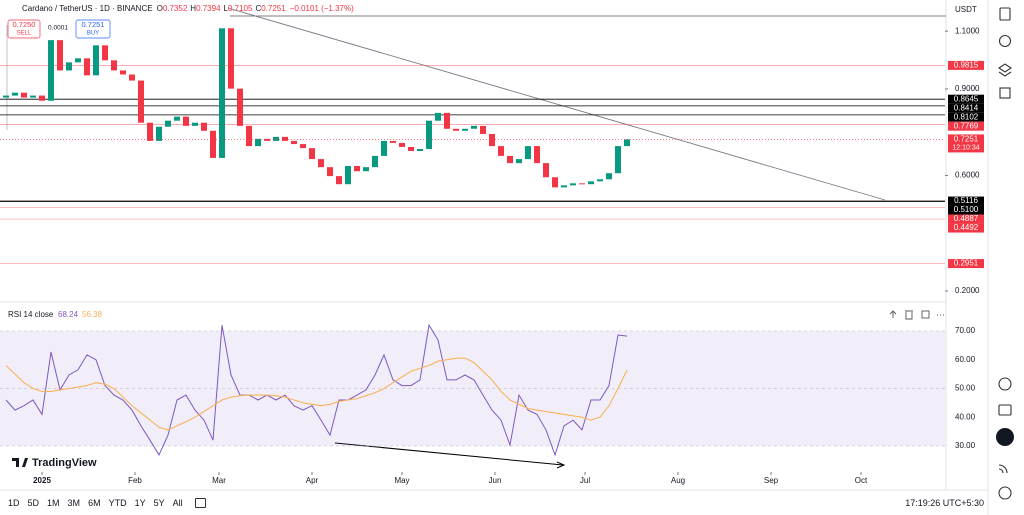 This screenshot has height=515, width=1024. I want to click on x-tick-label: Feb, so click(135, 480).